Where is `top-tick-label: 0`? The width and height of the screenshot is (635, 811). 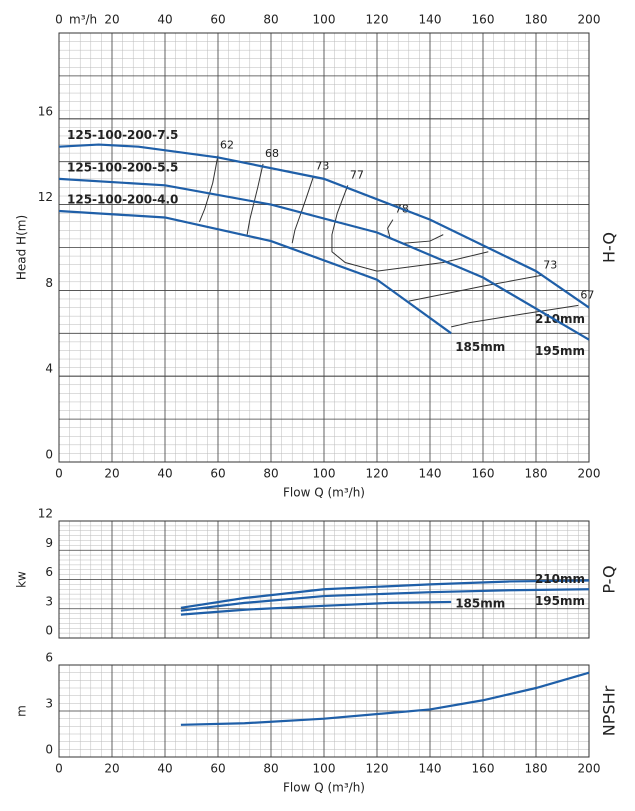 top-tick-label: 0 is located at coordinates (59, 20).